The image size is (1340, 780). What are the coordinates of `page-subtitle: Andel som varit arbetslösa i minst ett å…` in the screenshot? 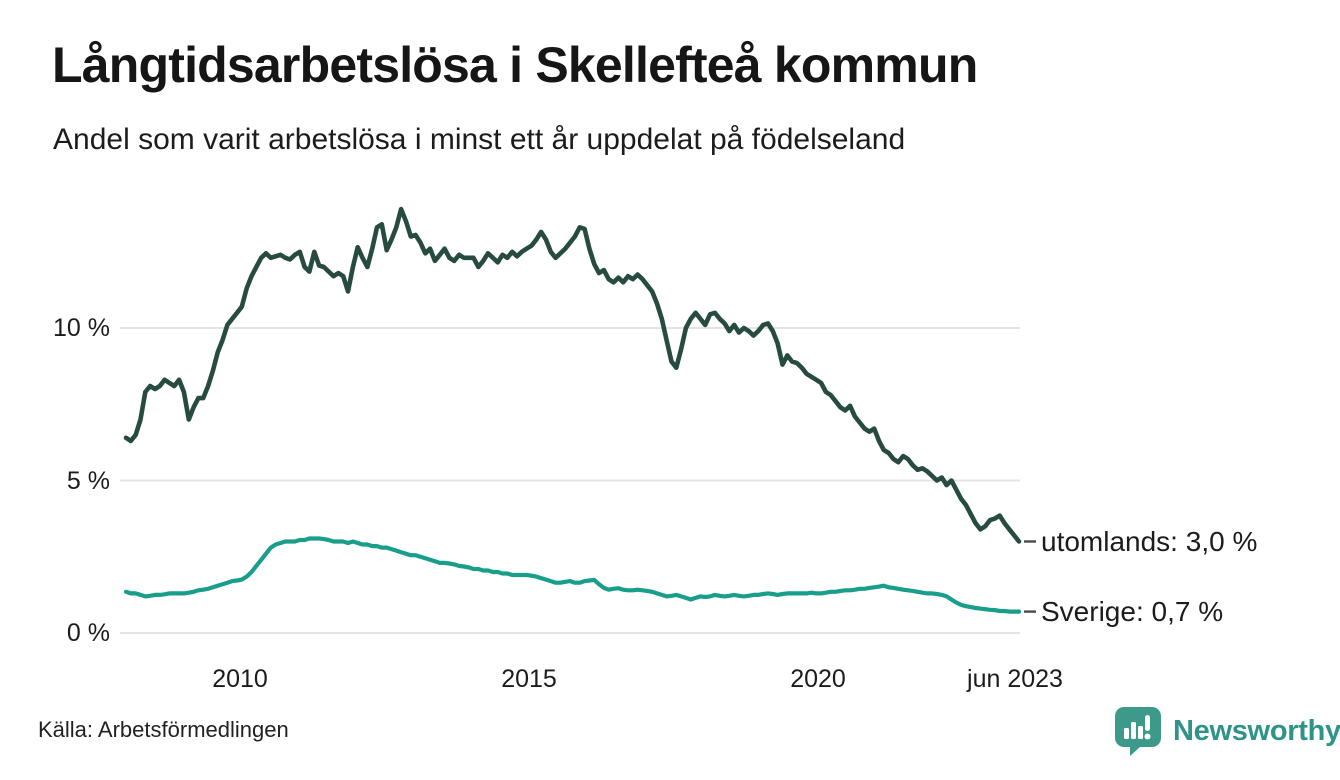 It's located at (479, 139).